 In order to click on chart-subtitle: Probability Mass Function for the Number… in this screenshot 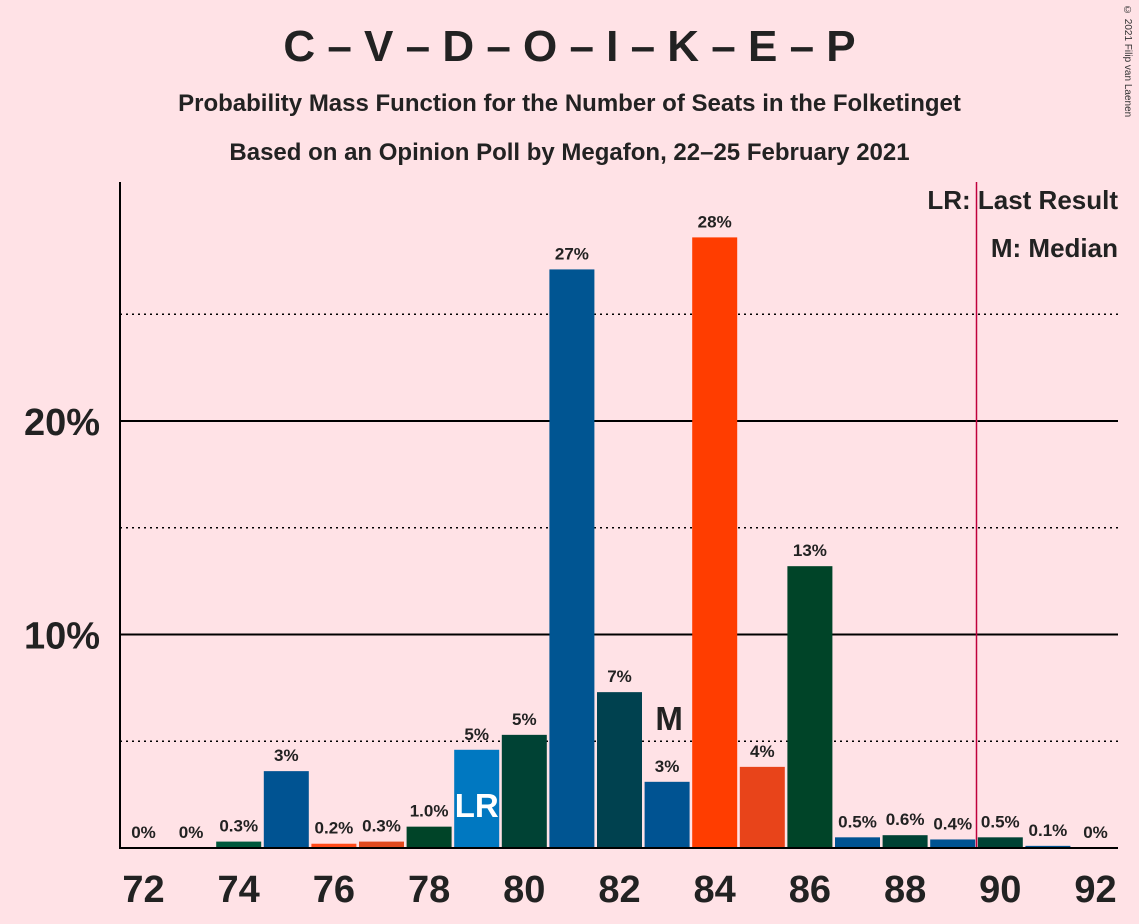, I will do `click(569, 103)`.